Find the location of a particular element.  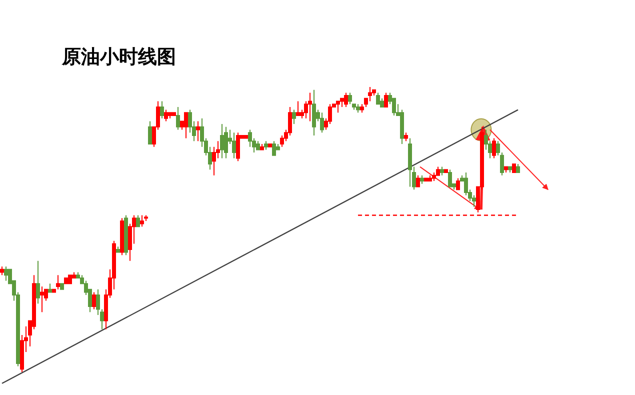

chart-title: 原油小时线图 is located at coordinates (118, 57).